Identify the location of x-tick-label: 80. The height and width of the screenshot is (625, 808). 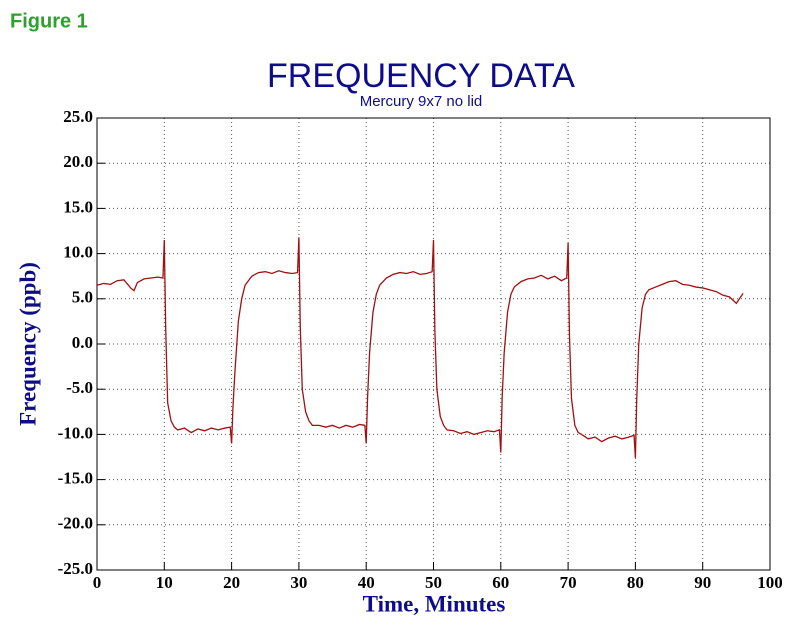
(635, 582).